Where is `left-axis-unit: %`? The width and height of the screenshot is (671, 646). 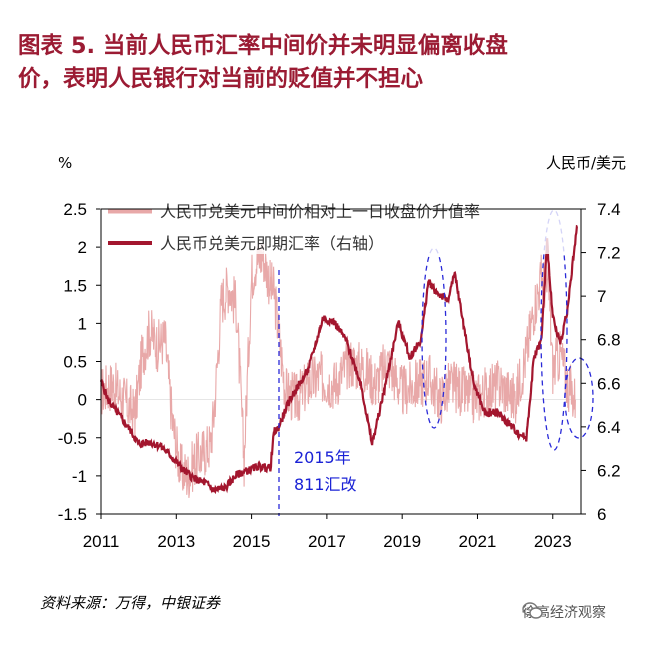
left-axis-unit: % is located at coordinates (65, 163).